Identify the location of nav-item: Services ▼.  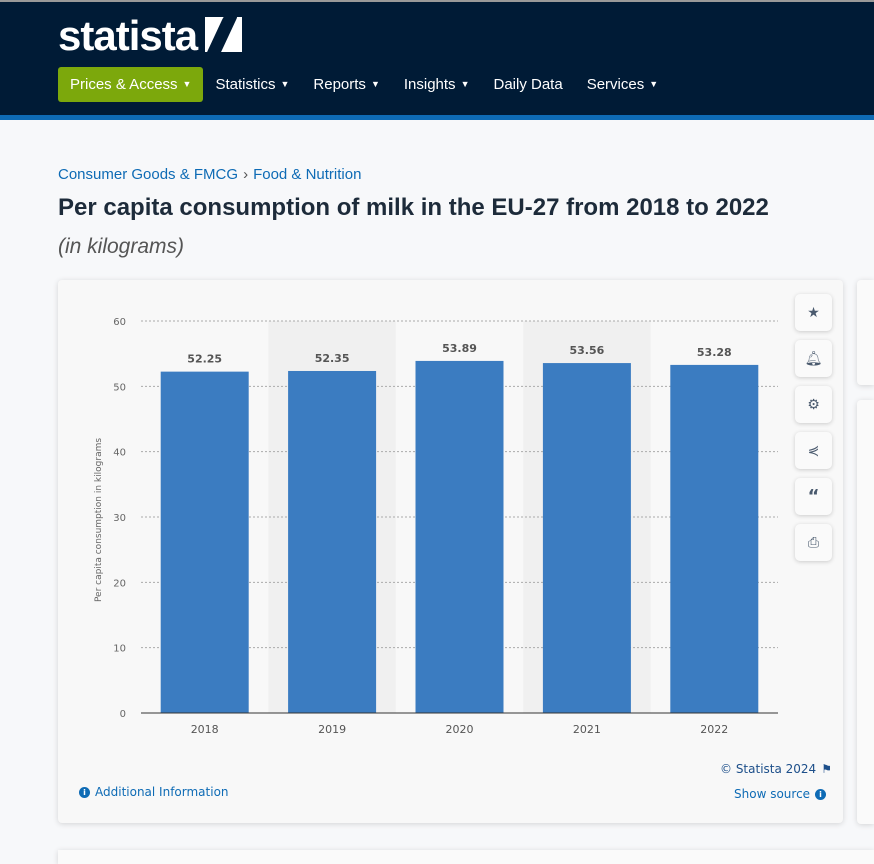
(622, 84).